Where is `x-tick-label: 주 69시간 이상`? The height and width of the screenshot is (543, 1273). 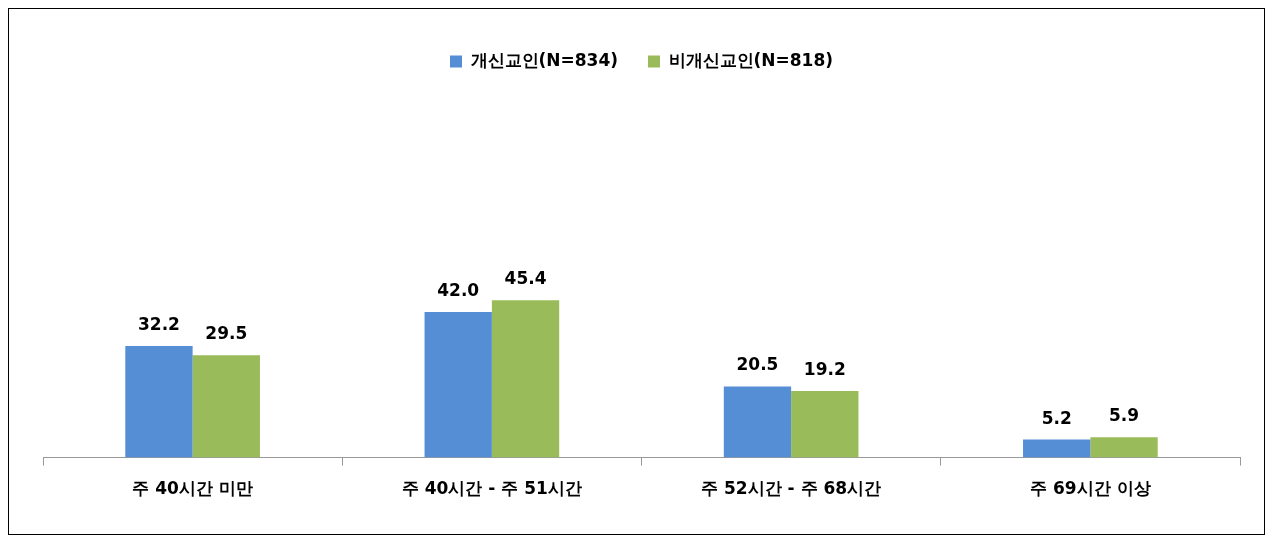
x-tick-label: 주 69시간 이상 is located at coordinates (1090, 488).